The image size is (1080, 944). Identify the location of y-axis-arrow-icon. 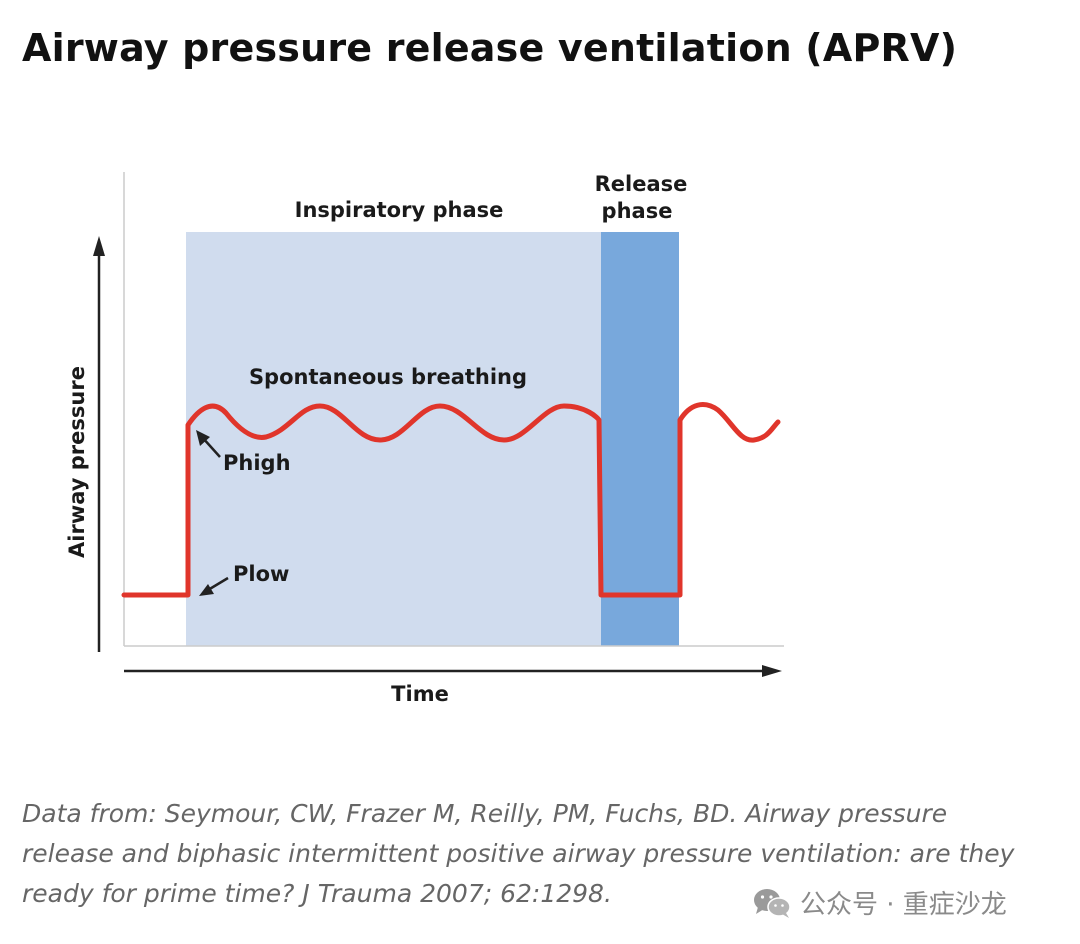
(99, 246).